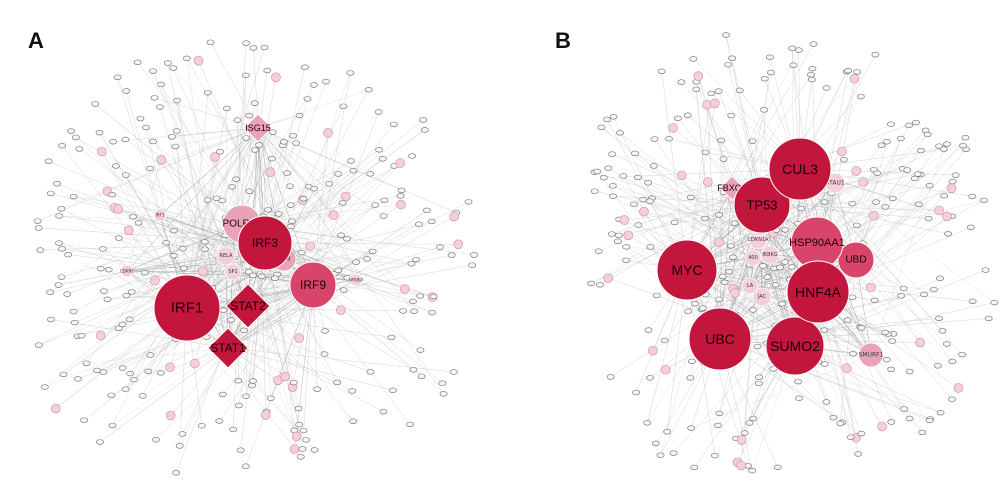  I want to click on panel-letter-b: B, so click(563, 40).